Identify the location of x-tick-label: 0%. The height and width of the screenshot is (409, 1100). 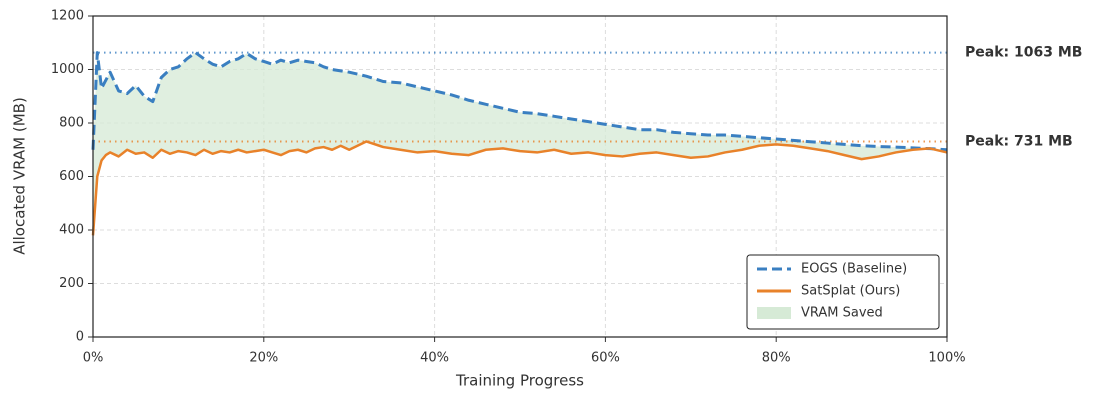
(93, 358).